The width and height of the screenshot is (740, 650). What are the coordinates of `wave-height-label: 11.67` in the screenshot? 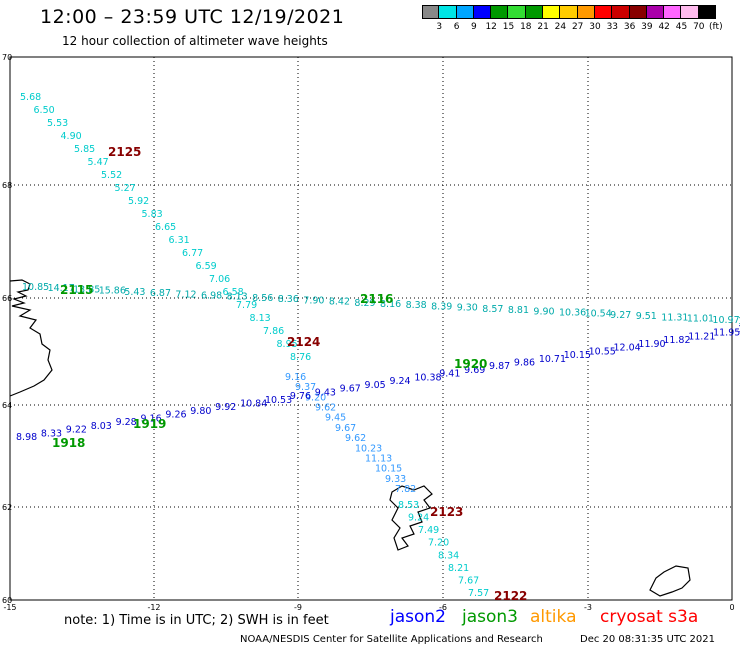 It's located at (739, 329).